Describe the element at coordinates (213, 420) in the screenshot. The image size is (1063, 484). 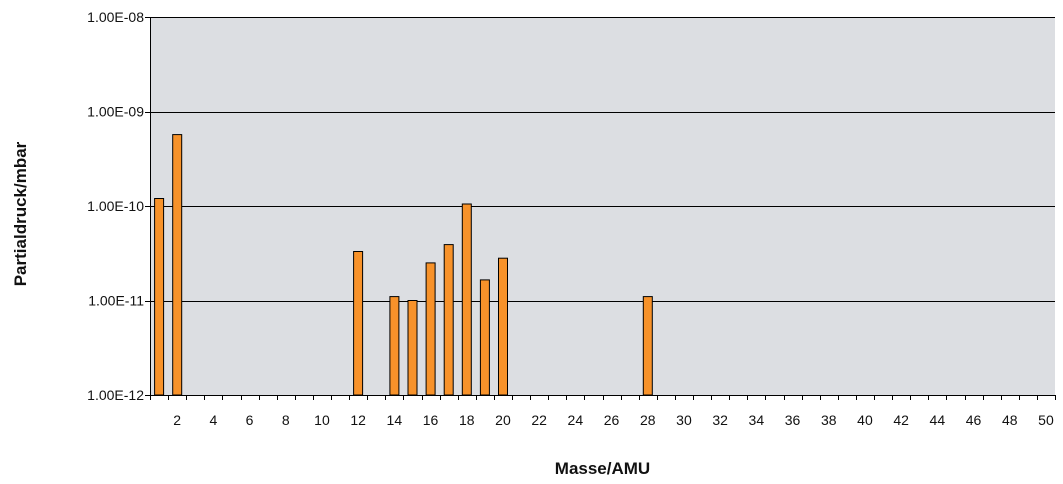
I see `x-tick-label: 4` at that location.